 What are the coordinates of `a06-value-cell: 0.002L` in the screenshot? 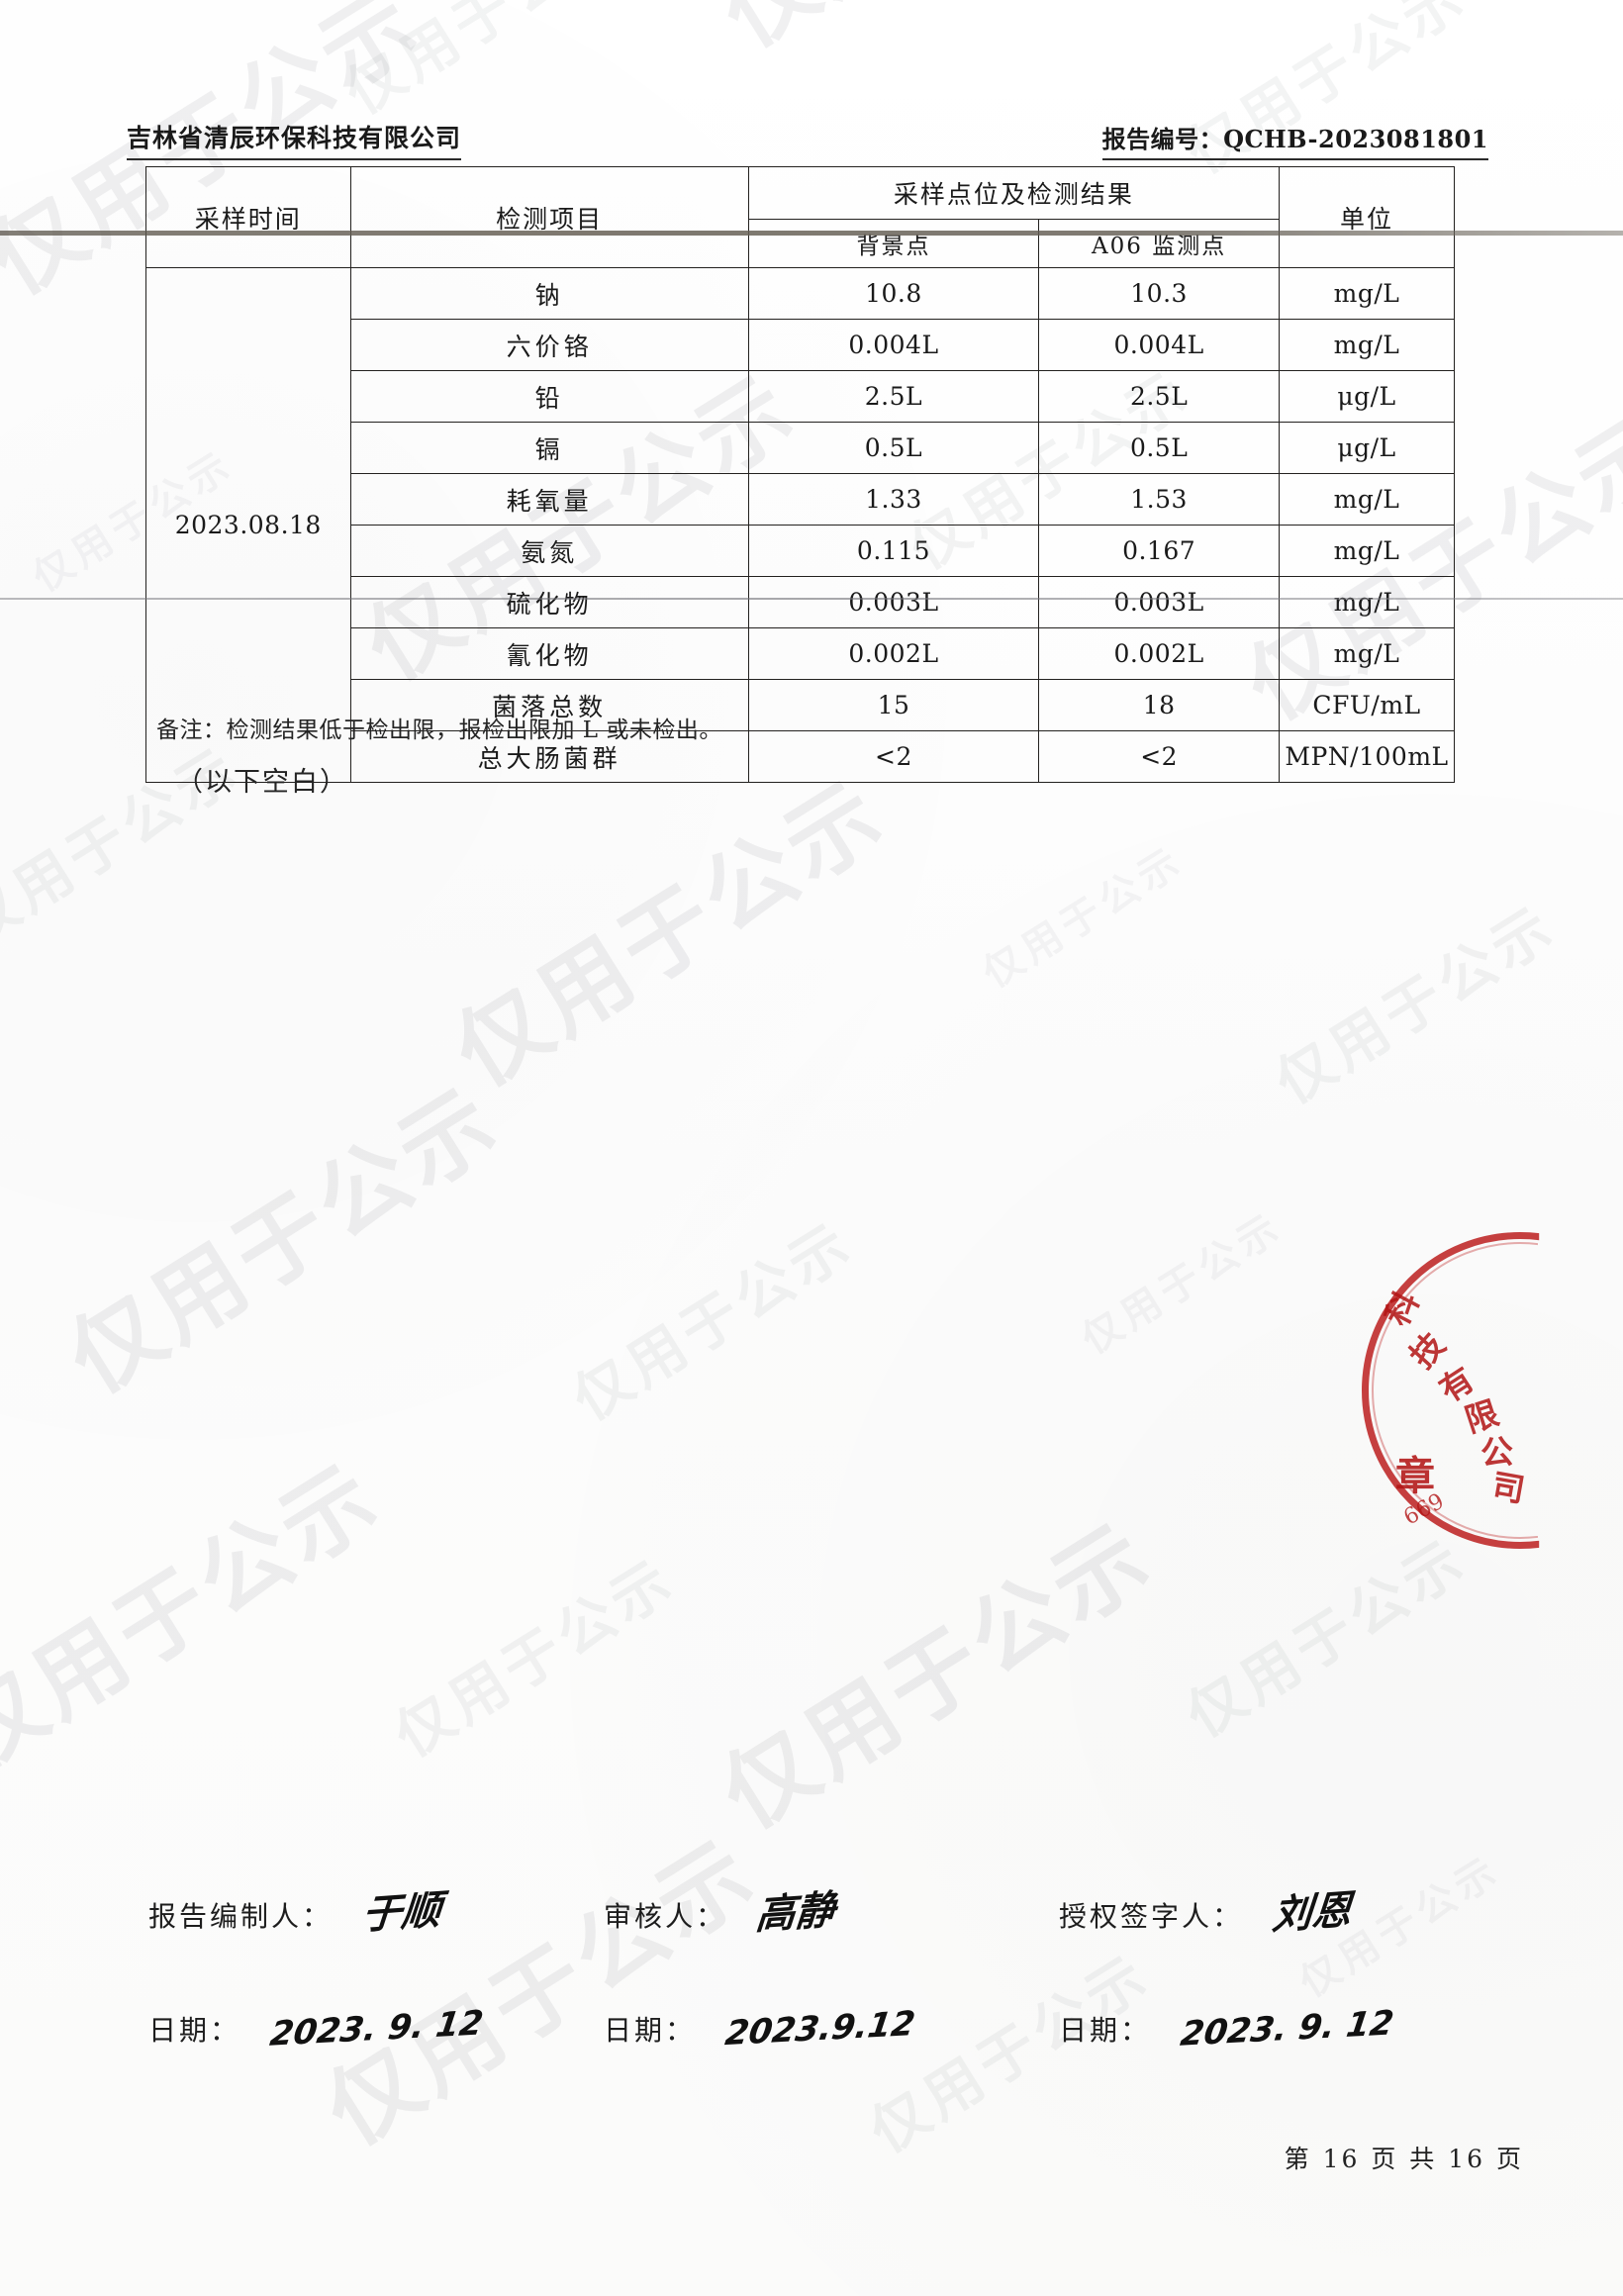 It's located at (1159, 653).